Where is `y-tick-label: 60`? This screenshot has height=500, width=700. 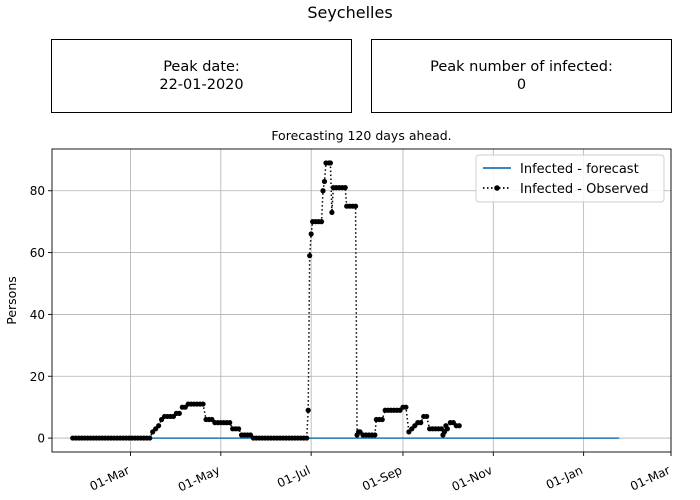 y-tick-label: 60 is located at coordinates (37, 253).